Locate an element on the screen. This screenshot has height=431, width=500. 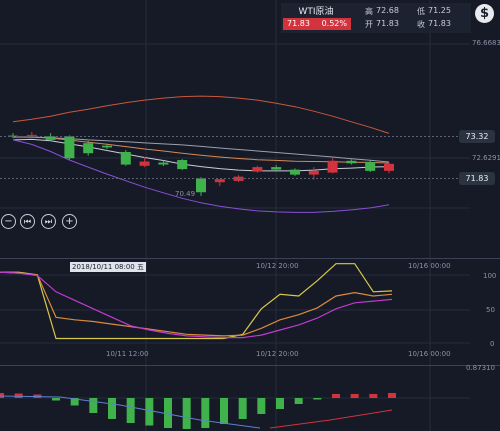
high-label: 高 is located at coordinates (369, 11).